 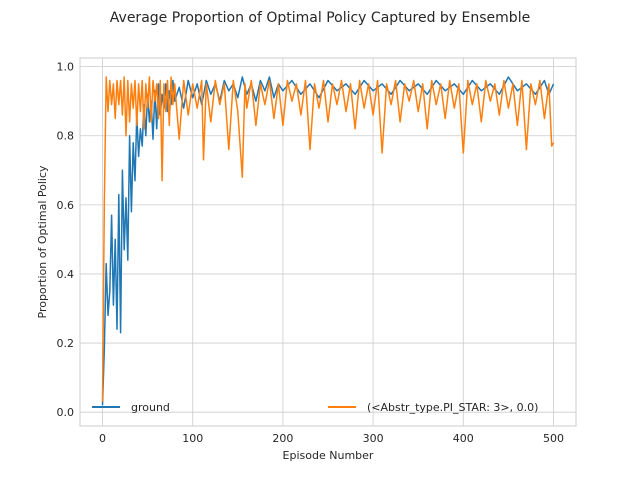 What do you see at coordinates (42, 242) in the screenshot?
I see `y-axis-label: Proportion of Optimal Policy` at bounding box center [42, 242].